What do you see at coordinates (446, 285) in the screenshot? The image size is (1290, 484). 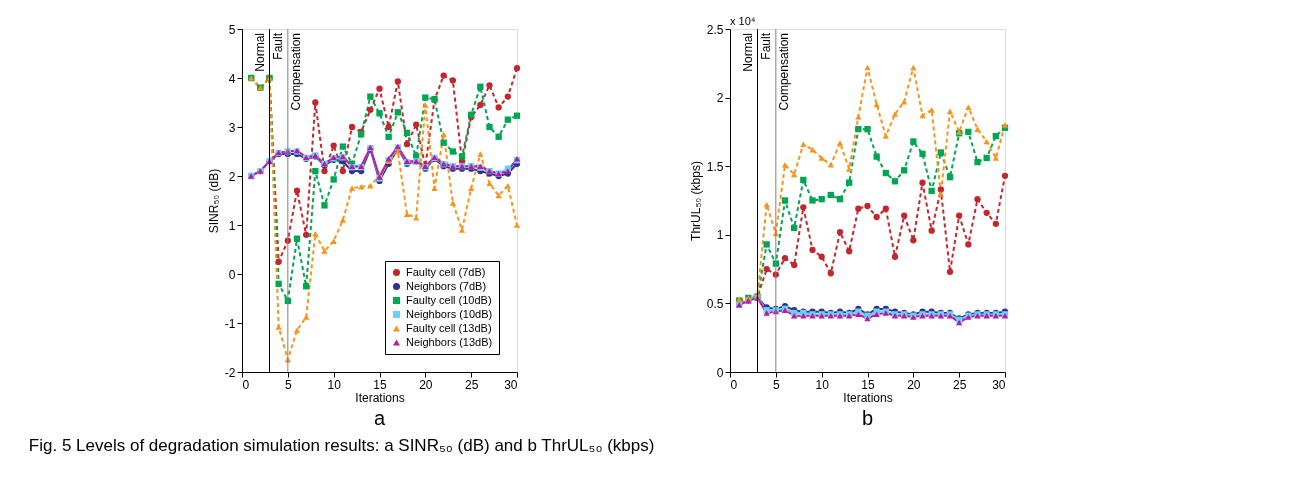 I see `legend-label: Neighbors (7dB)` at bounding box center [446, 285].